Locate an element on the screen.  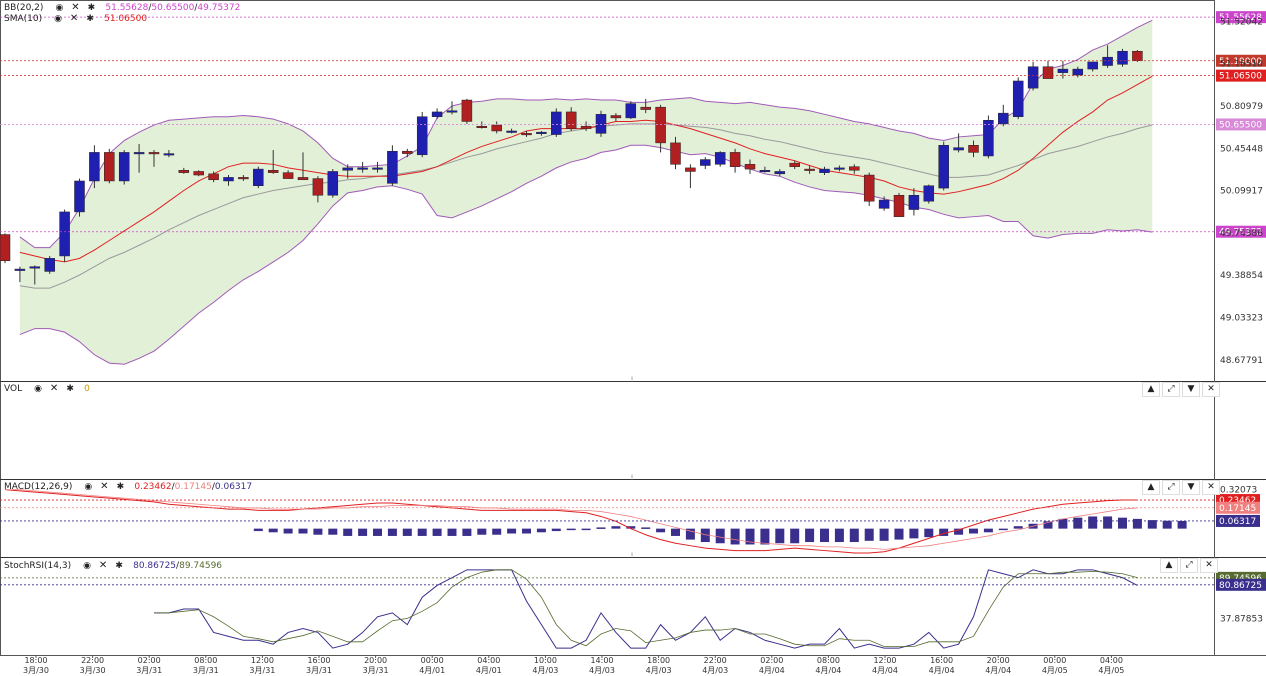
macd-axis-tick: 0.32073 is located at coordinates (1238, 491).